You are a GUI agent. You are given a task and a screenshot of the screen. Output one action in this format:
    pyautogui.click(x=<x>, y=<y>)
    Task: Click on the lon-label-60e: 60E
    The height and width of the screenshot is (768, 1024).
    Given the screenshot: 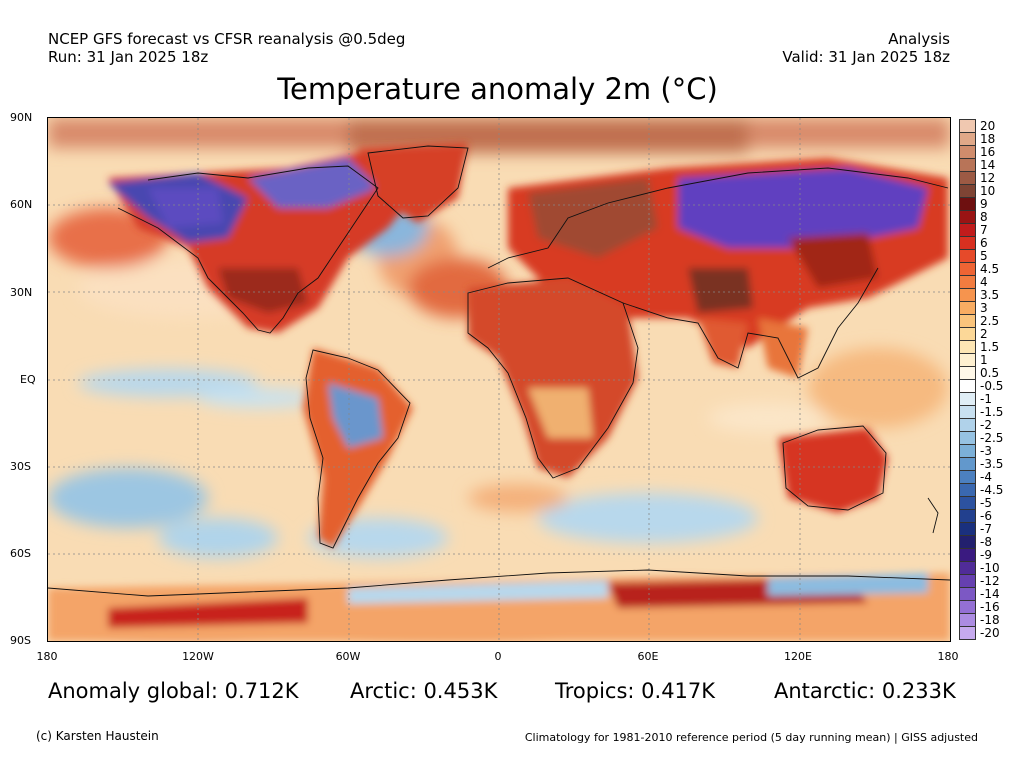 What is the action you would take?
    pyautogui.click(x=648, y=656)
    